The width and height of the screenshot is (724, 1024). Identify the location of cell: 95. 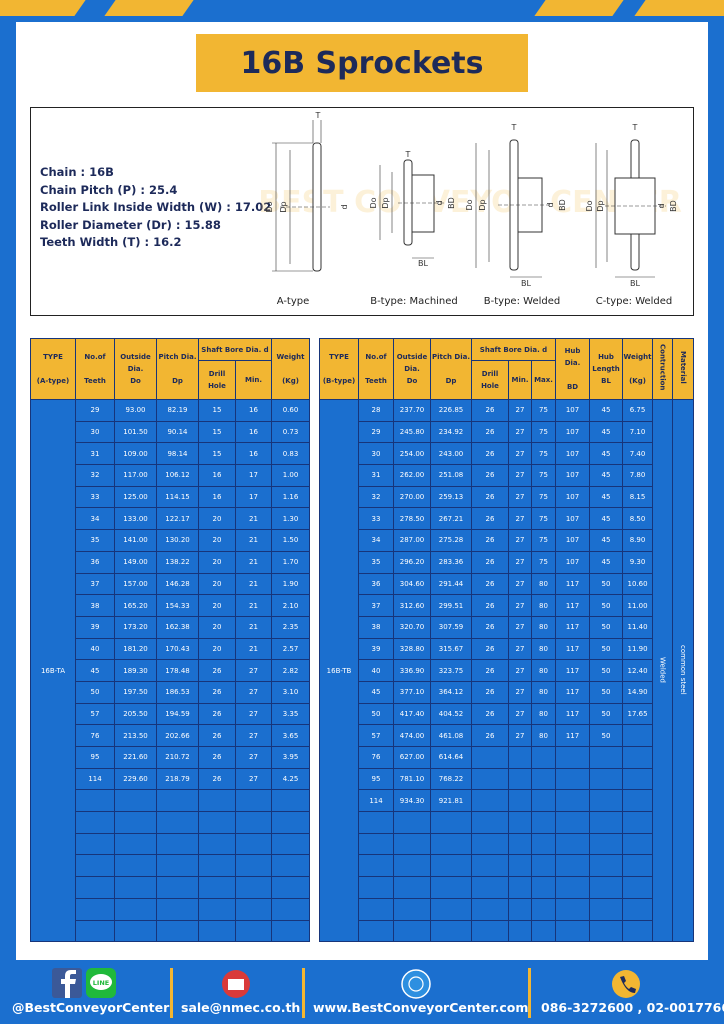
(95, 757).